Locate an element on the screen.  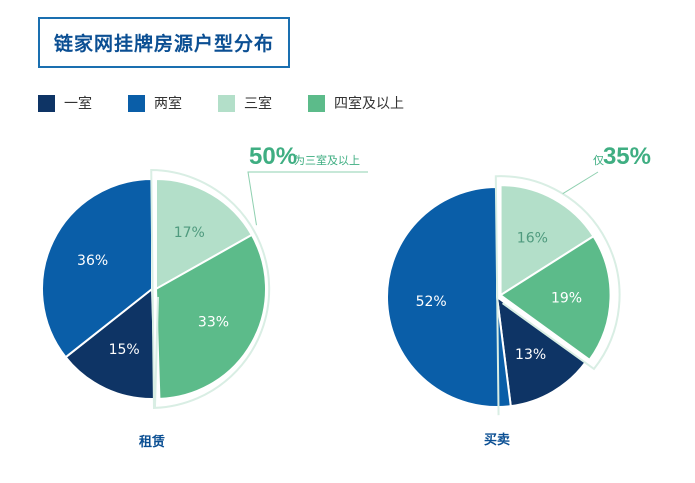
pie-1-slice-一室 is located at coordinates (110, 343).